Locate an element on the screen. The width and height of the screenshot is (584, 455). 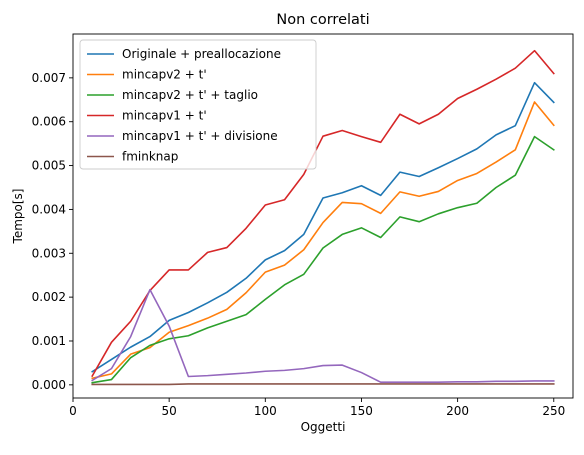
legend-label-6: fminknap is located at coordinates (150, 157).